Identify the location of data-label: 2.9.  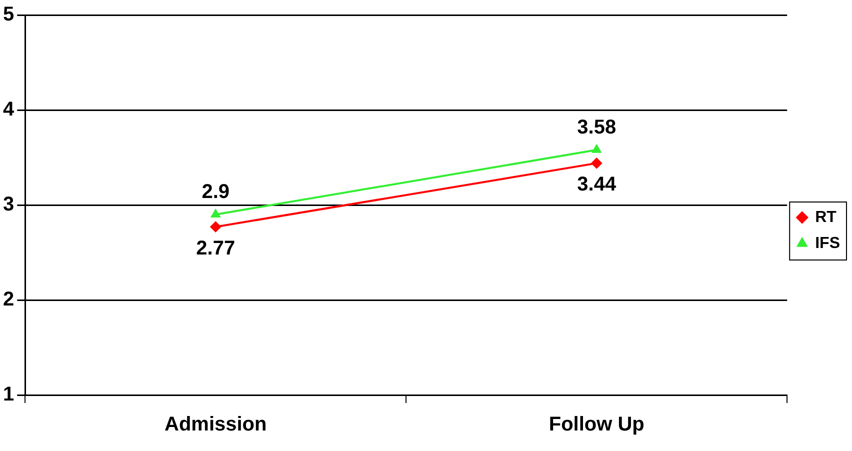
(216, 192).